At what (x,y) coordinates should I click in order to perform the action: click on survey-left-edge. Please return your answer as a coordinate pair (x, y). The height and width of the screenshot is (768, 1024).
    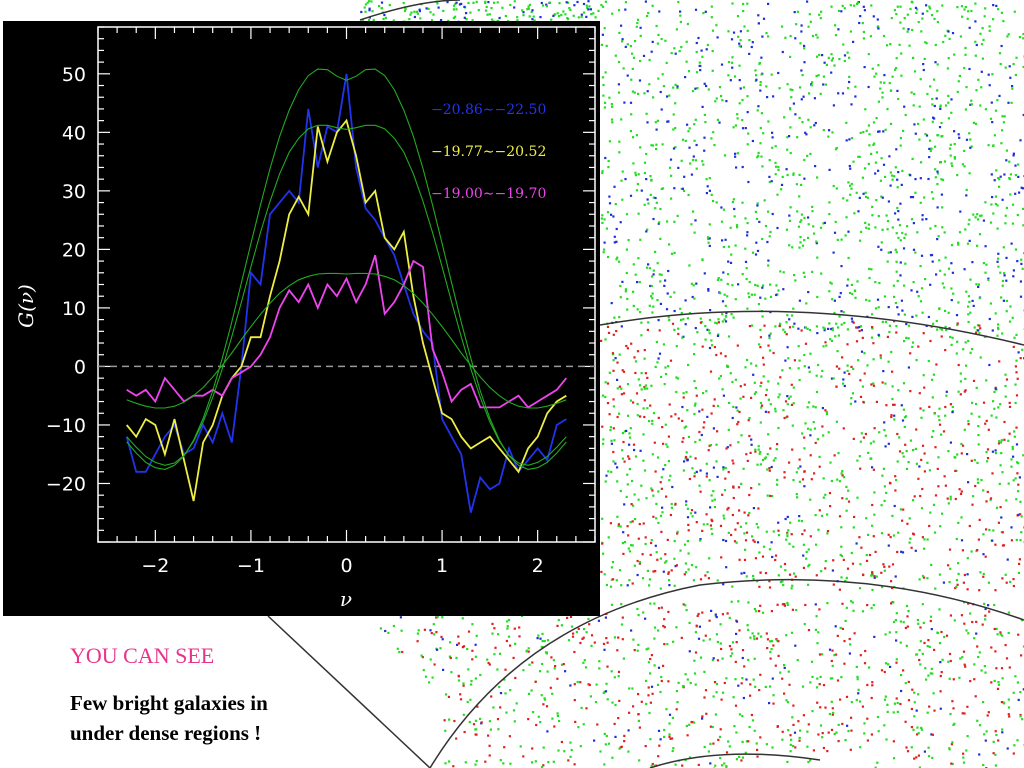
    Looking at the image, I should click on (349, 691).